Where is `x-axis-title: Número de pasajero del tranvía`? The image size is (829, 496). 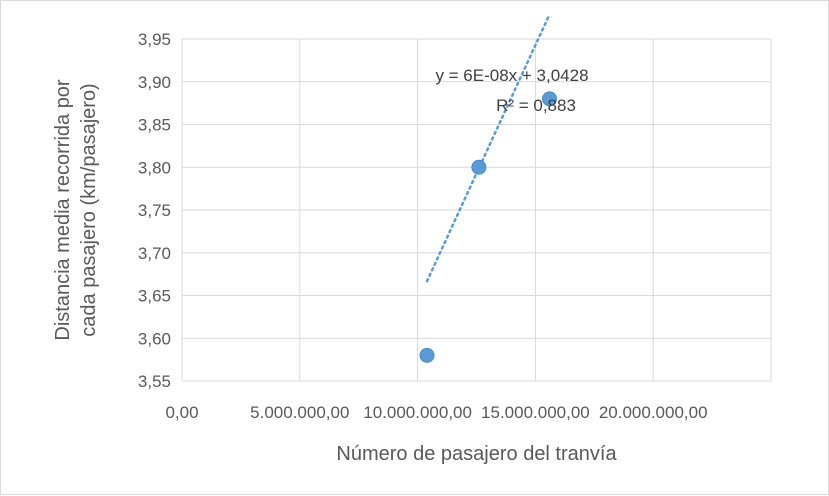
x-axis-title: Número de pasajero del tranvía is located at coordinates (476, 454).